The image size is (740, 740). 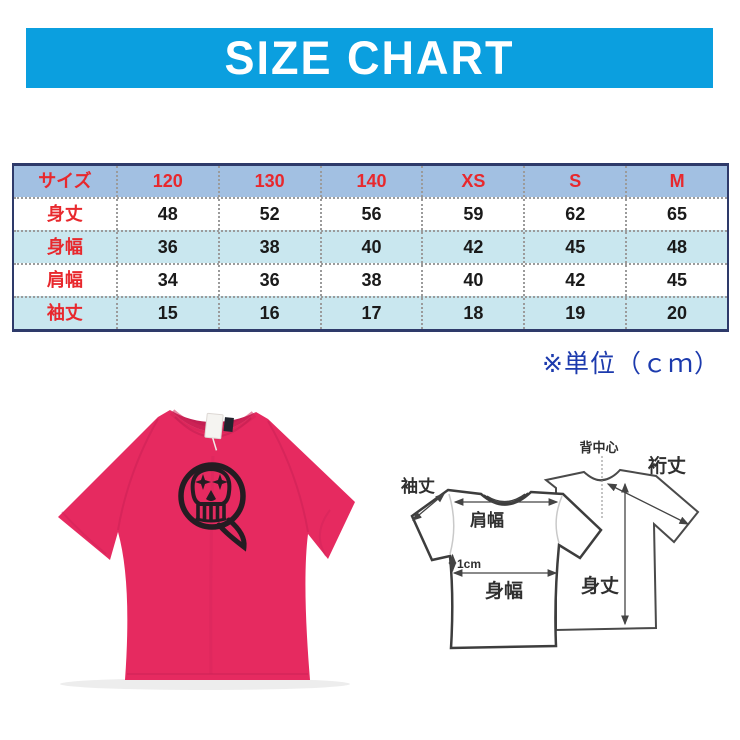 What do you see at coordinates (166, 313) in the screenshot?
I see `value-cell: 15` at bounding box center [166, 313].